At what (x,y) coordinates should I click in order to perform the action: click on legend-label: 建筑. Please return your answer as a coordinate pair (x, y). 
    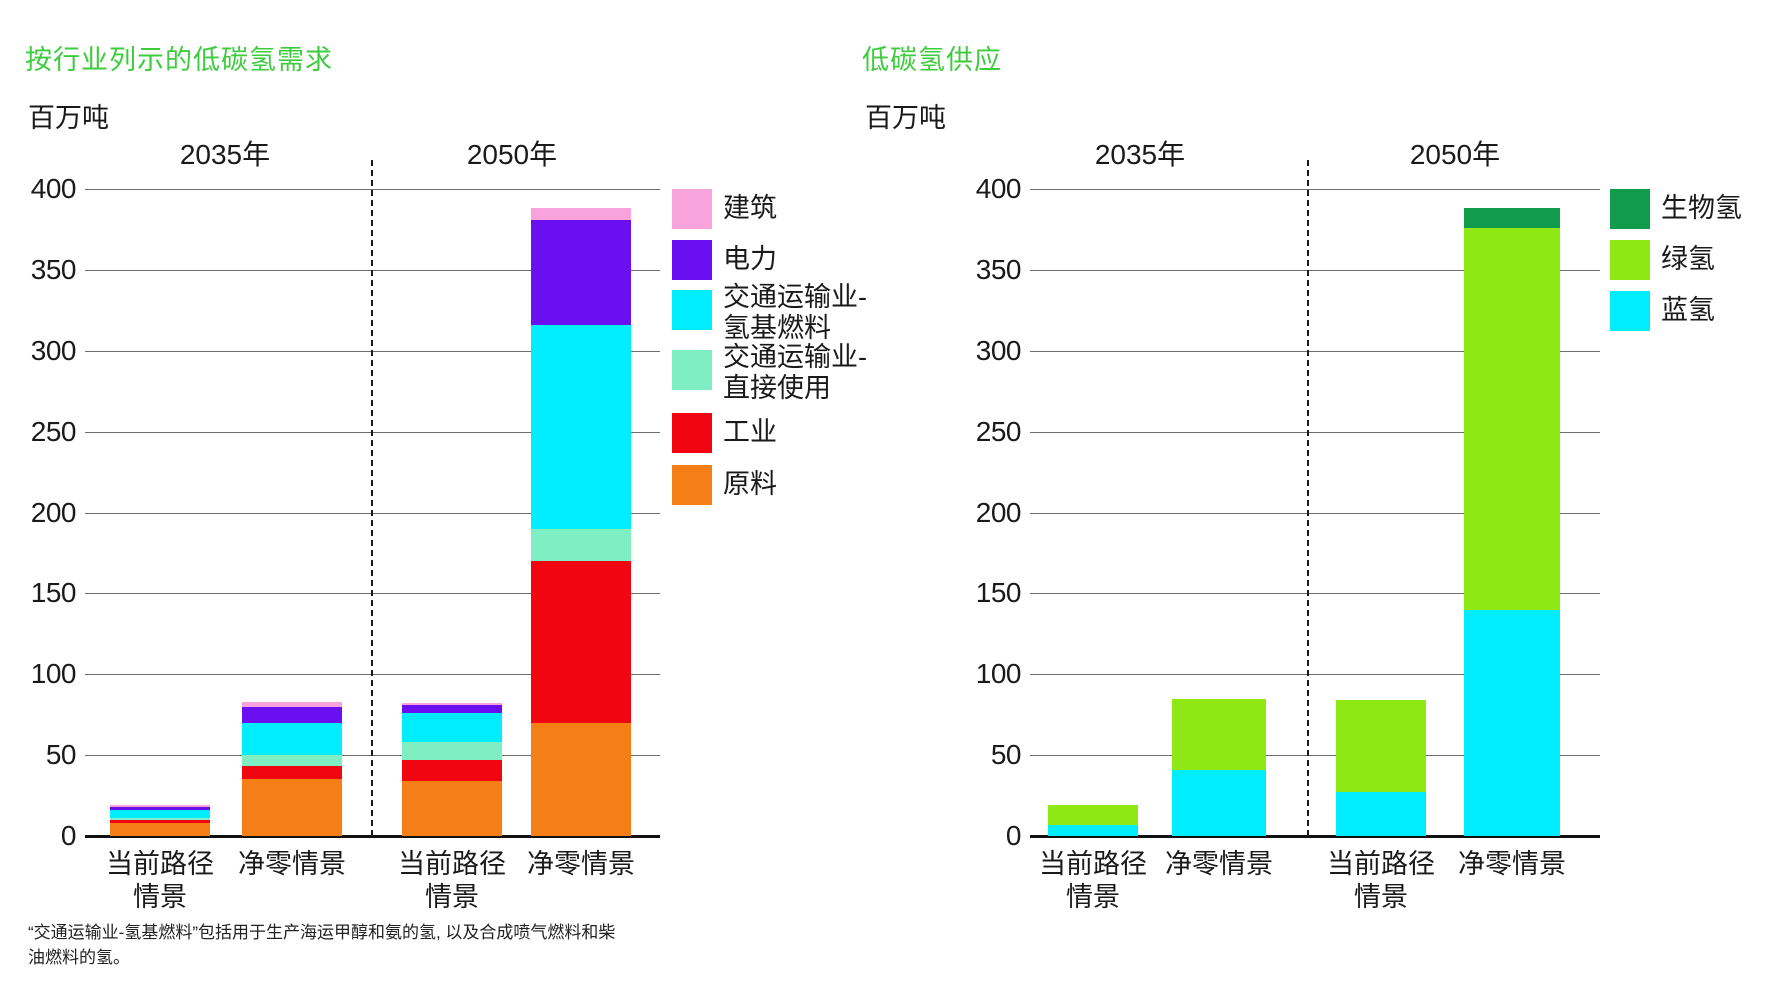
    Looking at the image, I should click on (750, 208).